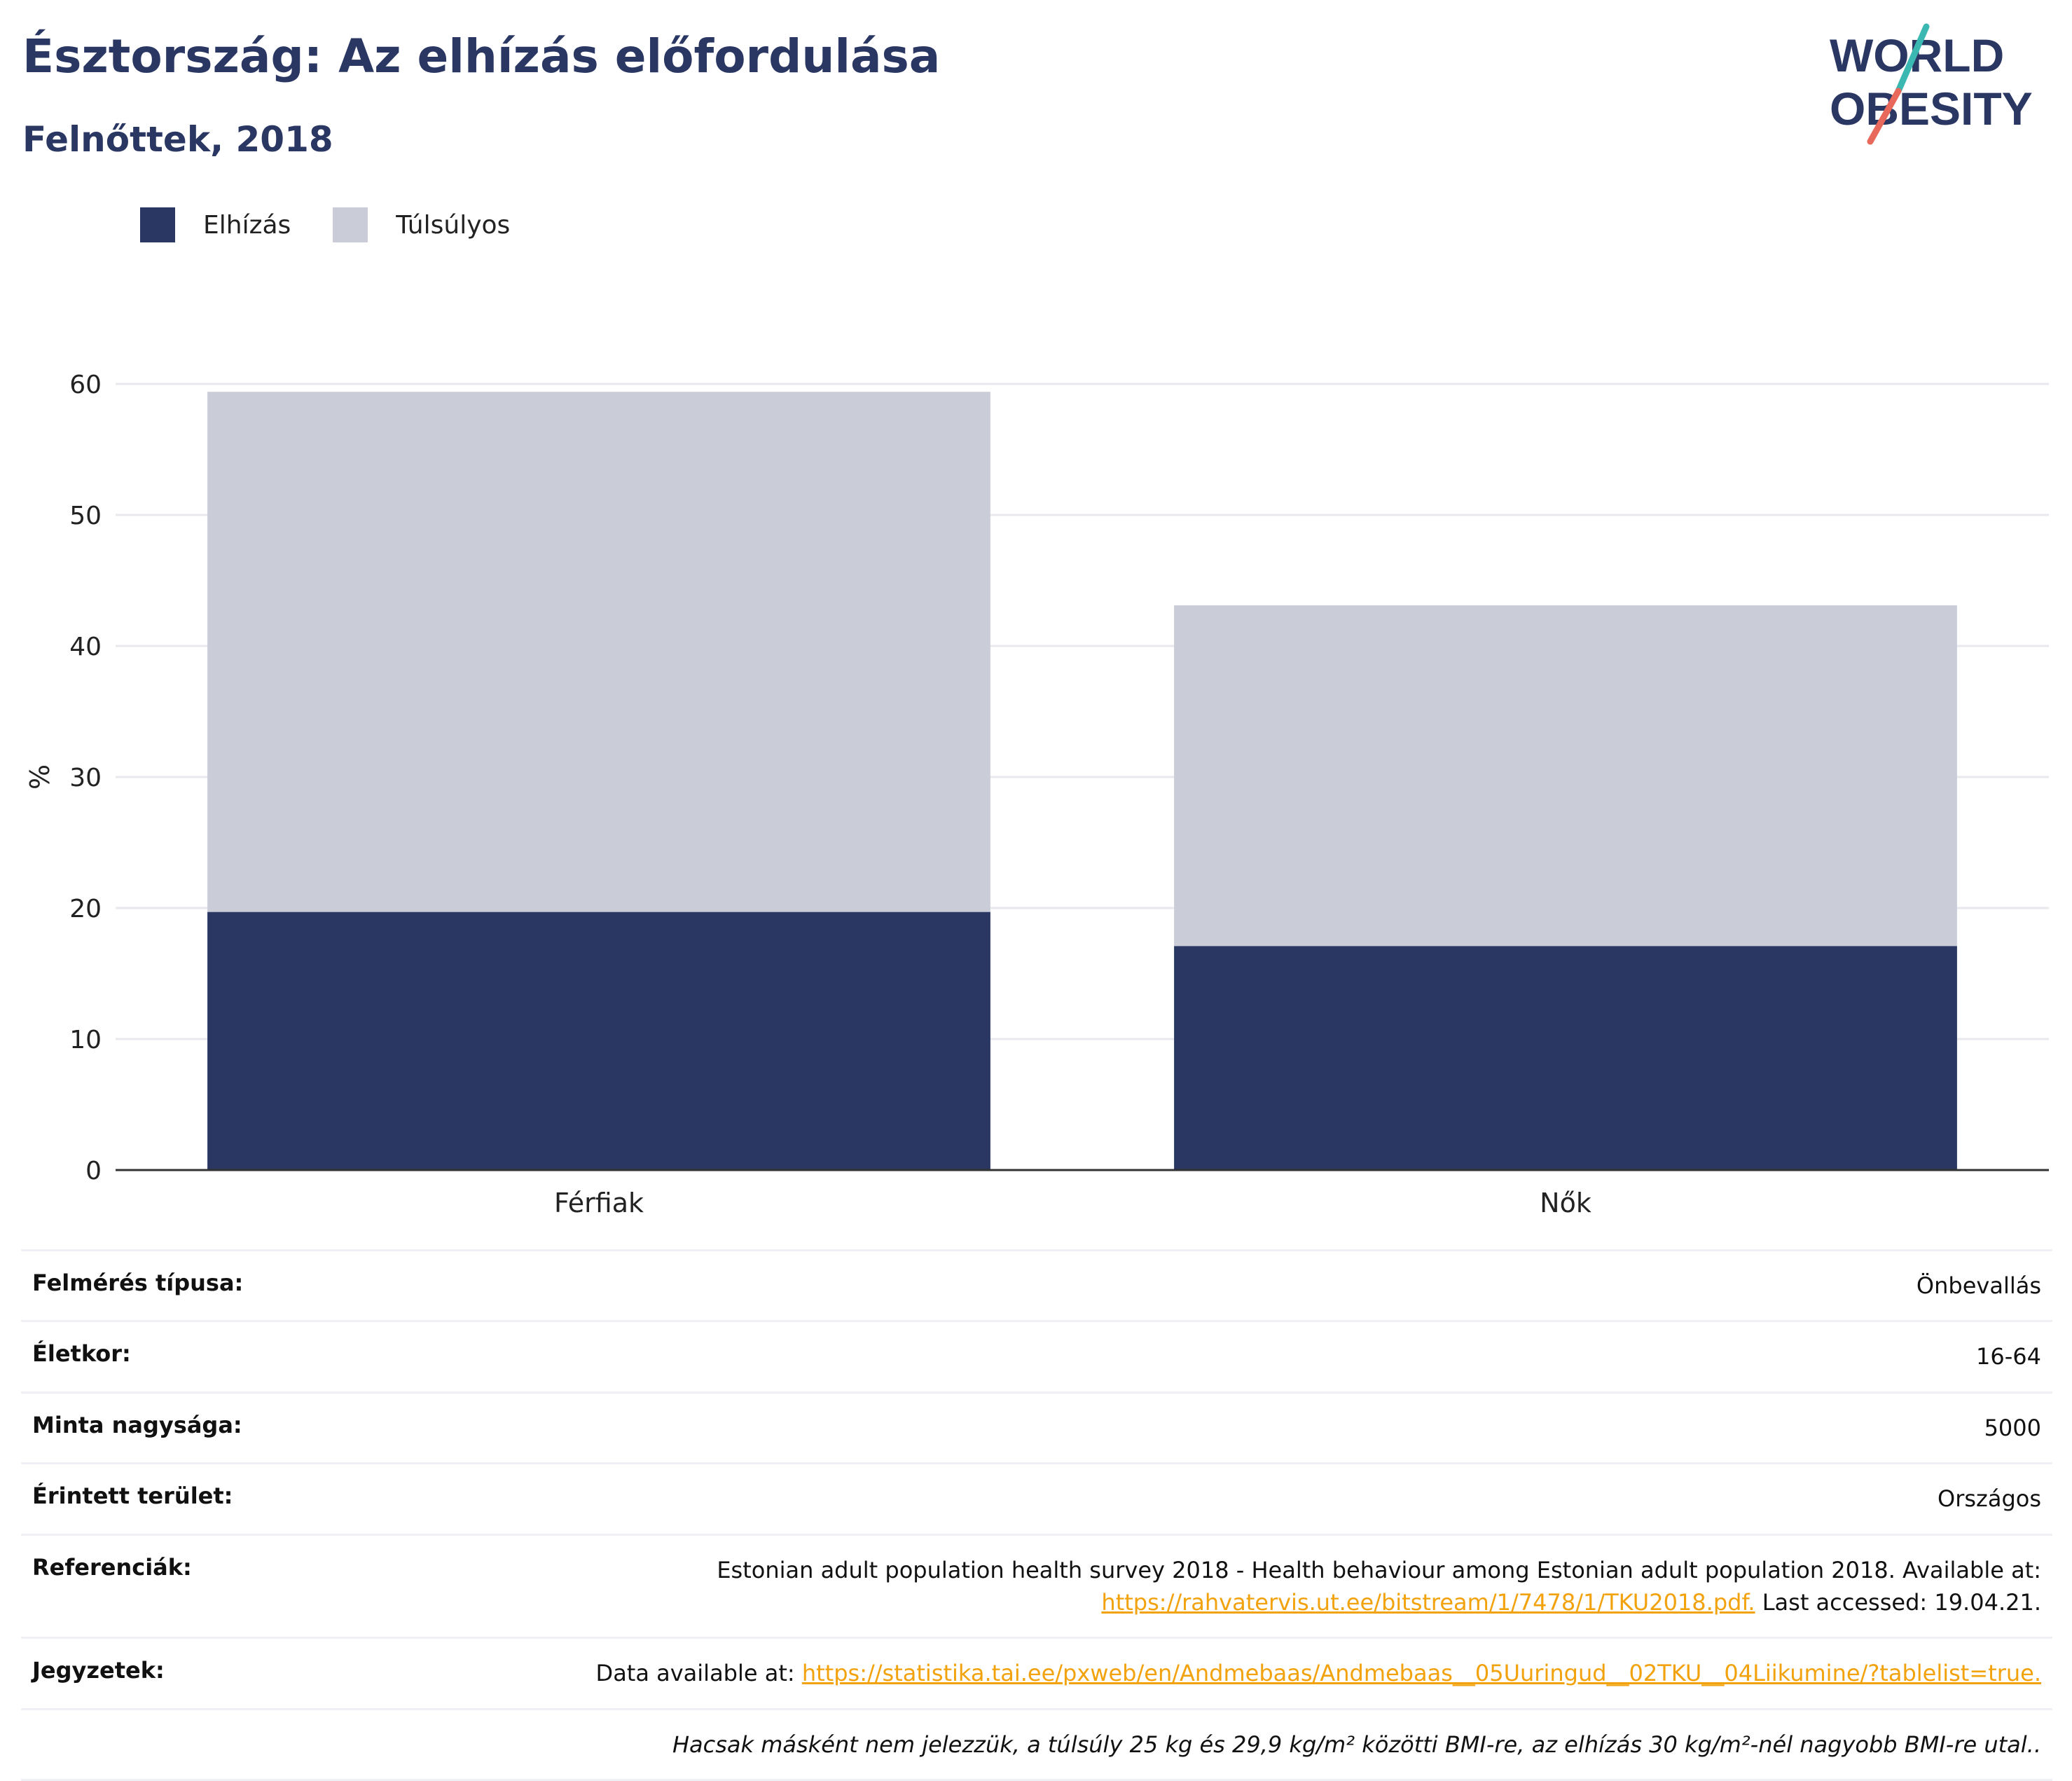 This screenshot has width=2072, height=1781. I want to click on y-tick-label: 10, so click(86, 1040).